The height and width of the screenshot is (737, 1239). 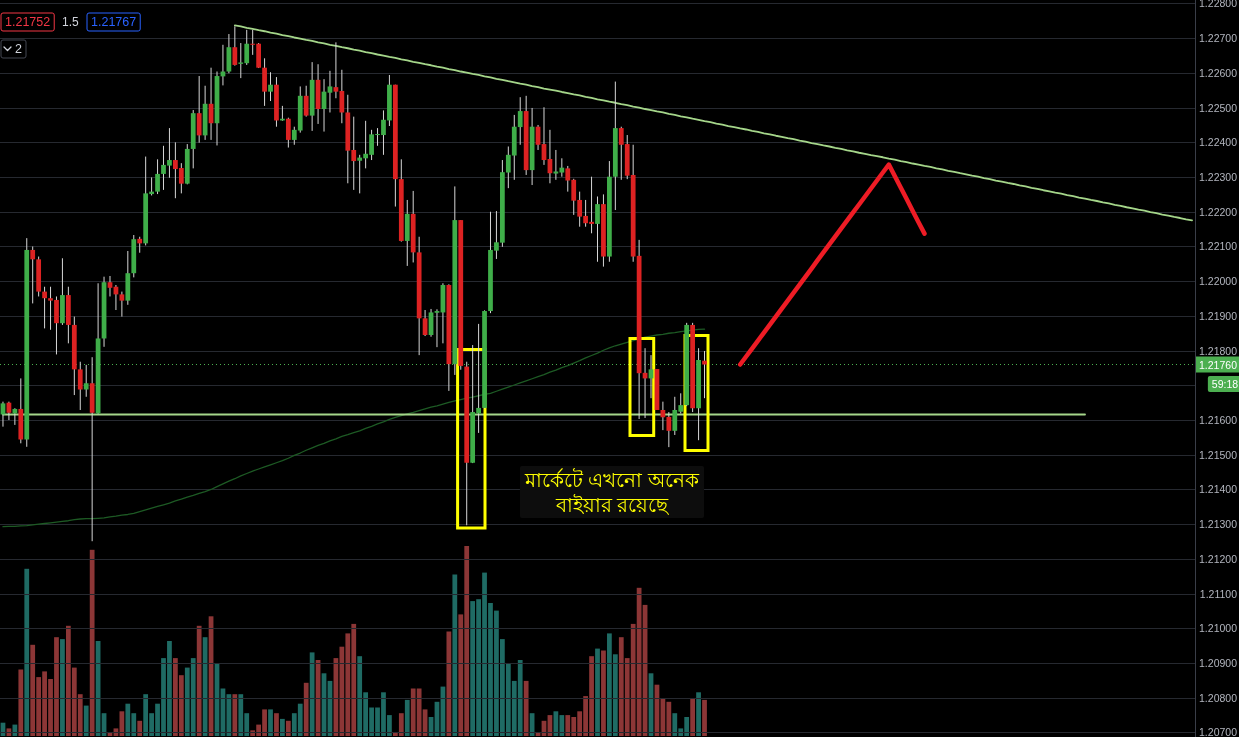 I want to click on y-tick: 1.22100, so click(x=1218, y=246).